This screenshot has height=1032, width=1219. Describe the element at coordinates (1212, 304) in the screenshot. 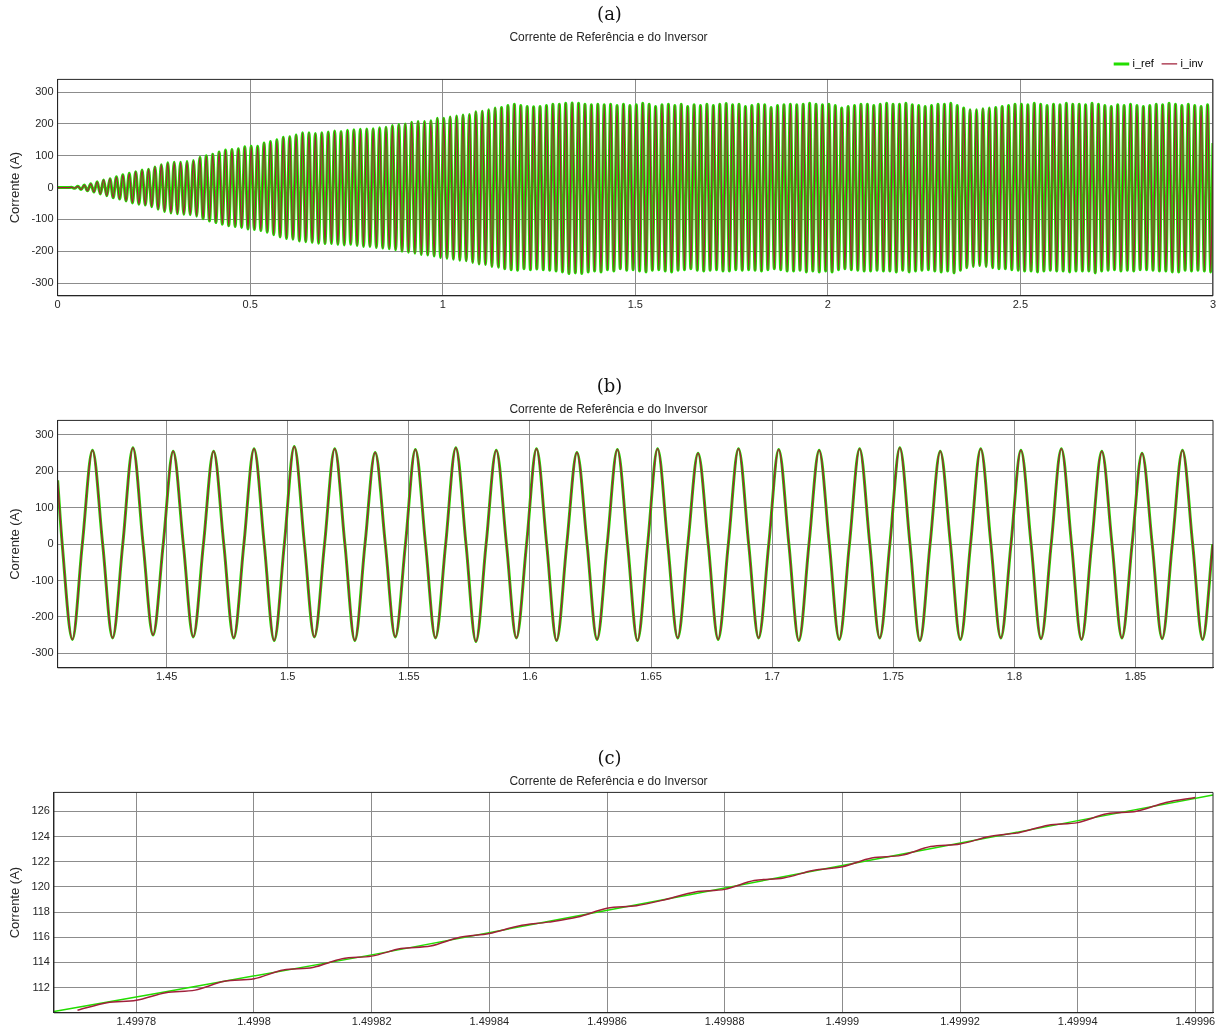

I see `x-tick-label: 3` at that location.